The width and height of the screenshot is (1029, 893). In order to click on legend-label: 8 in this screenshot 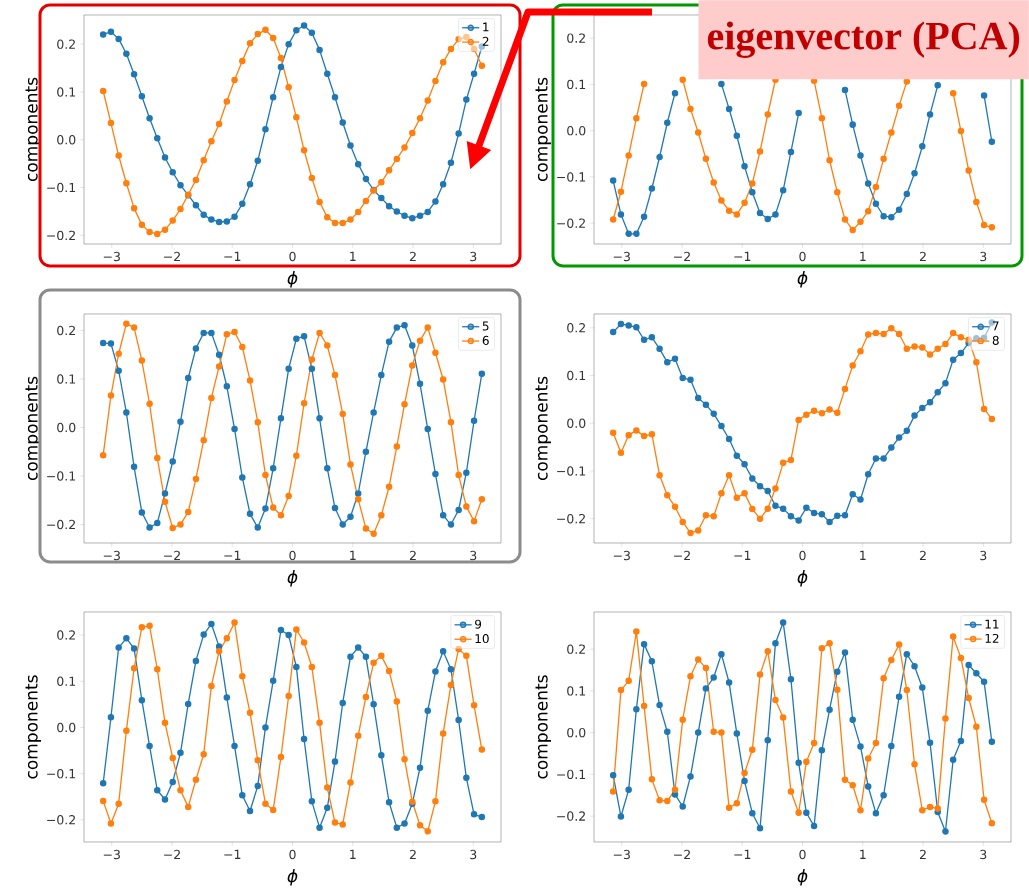, I will do `click(995, 340)`.